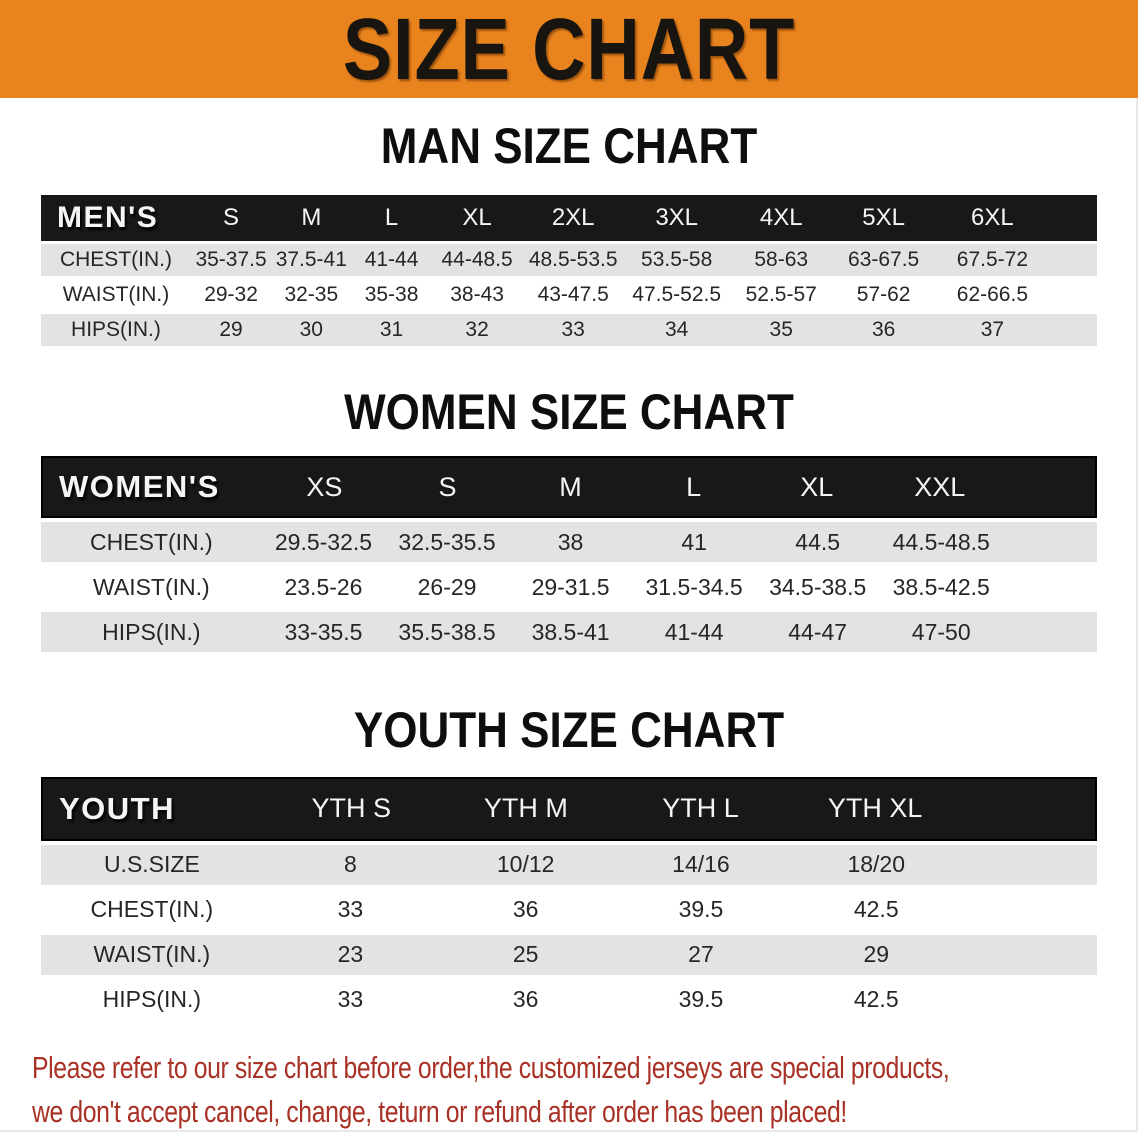  I want to click on table-cell: 34, so click(677, 330).